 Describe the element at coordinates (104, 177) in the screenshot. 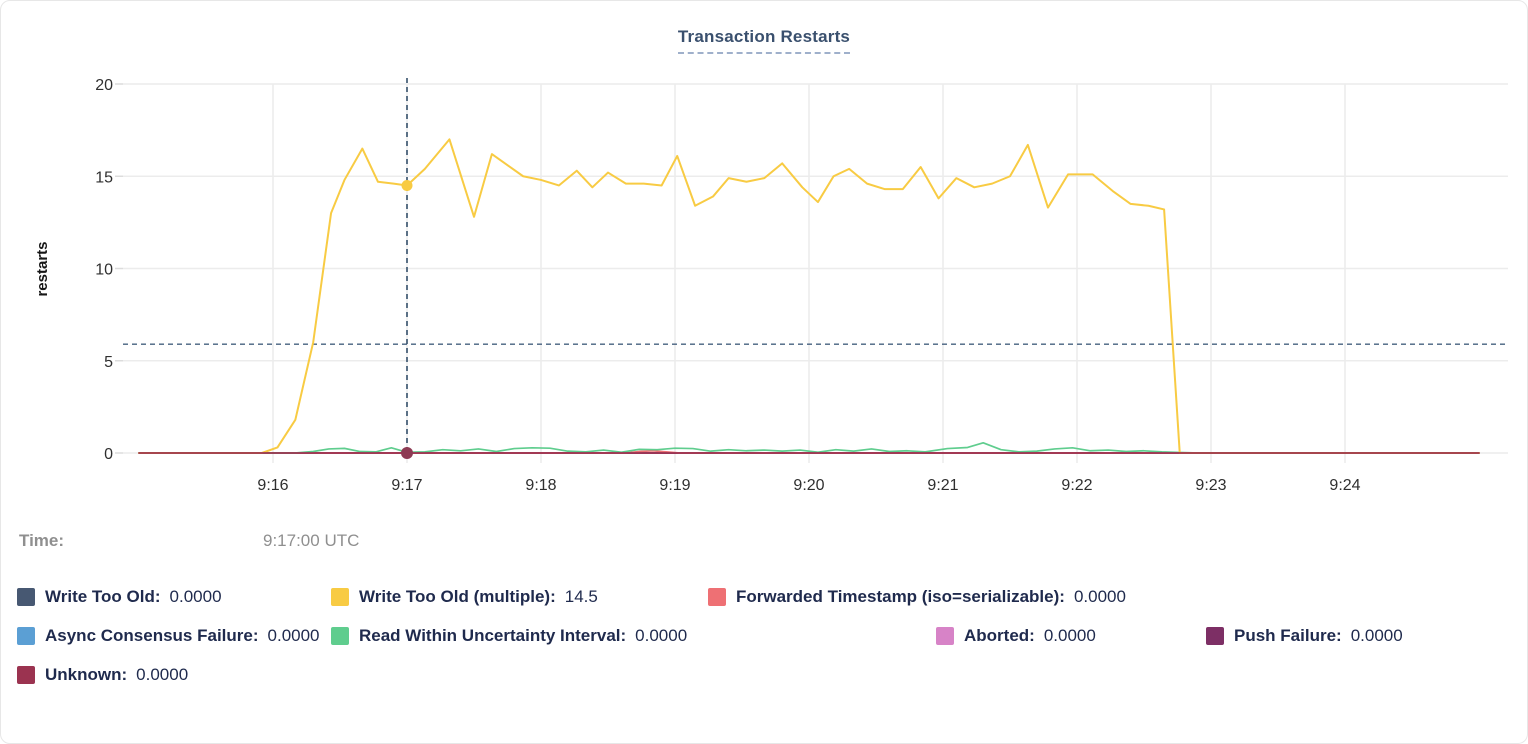

I see `y-tick-label: 15` at that location.